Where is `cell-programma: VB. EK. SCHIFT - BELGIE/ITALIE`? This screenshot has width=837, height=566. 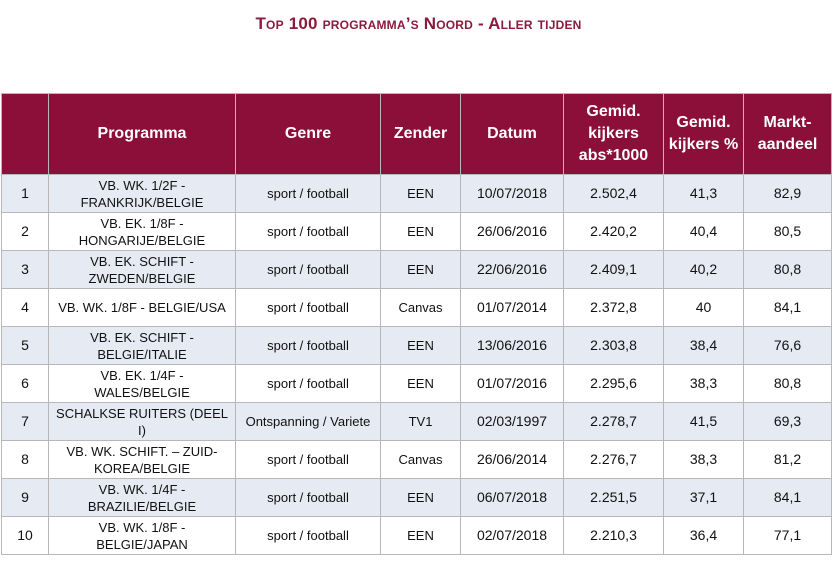 cell-programma: VB. EK. SCHIFT - BELGIE/ITALIE is located at coordinates (142, 345).